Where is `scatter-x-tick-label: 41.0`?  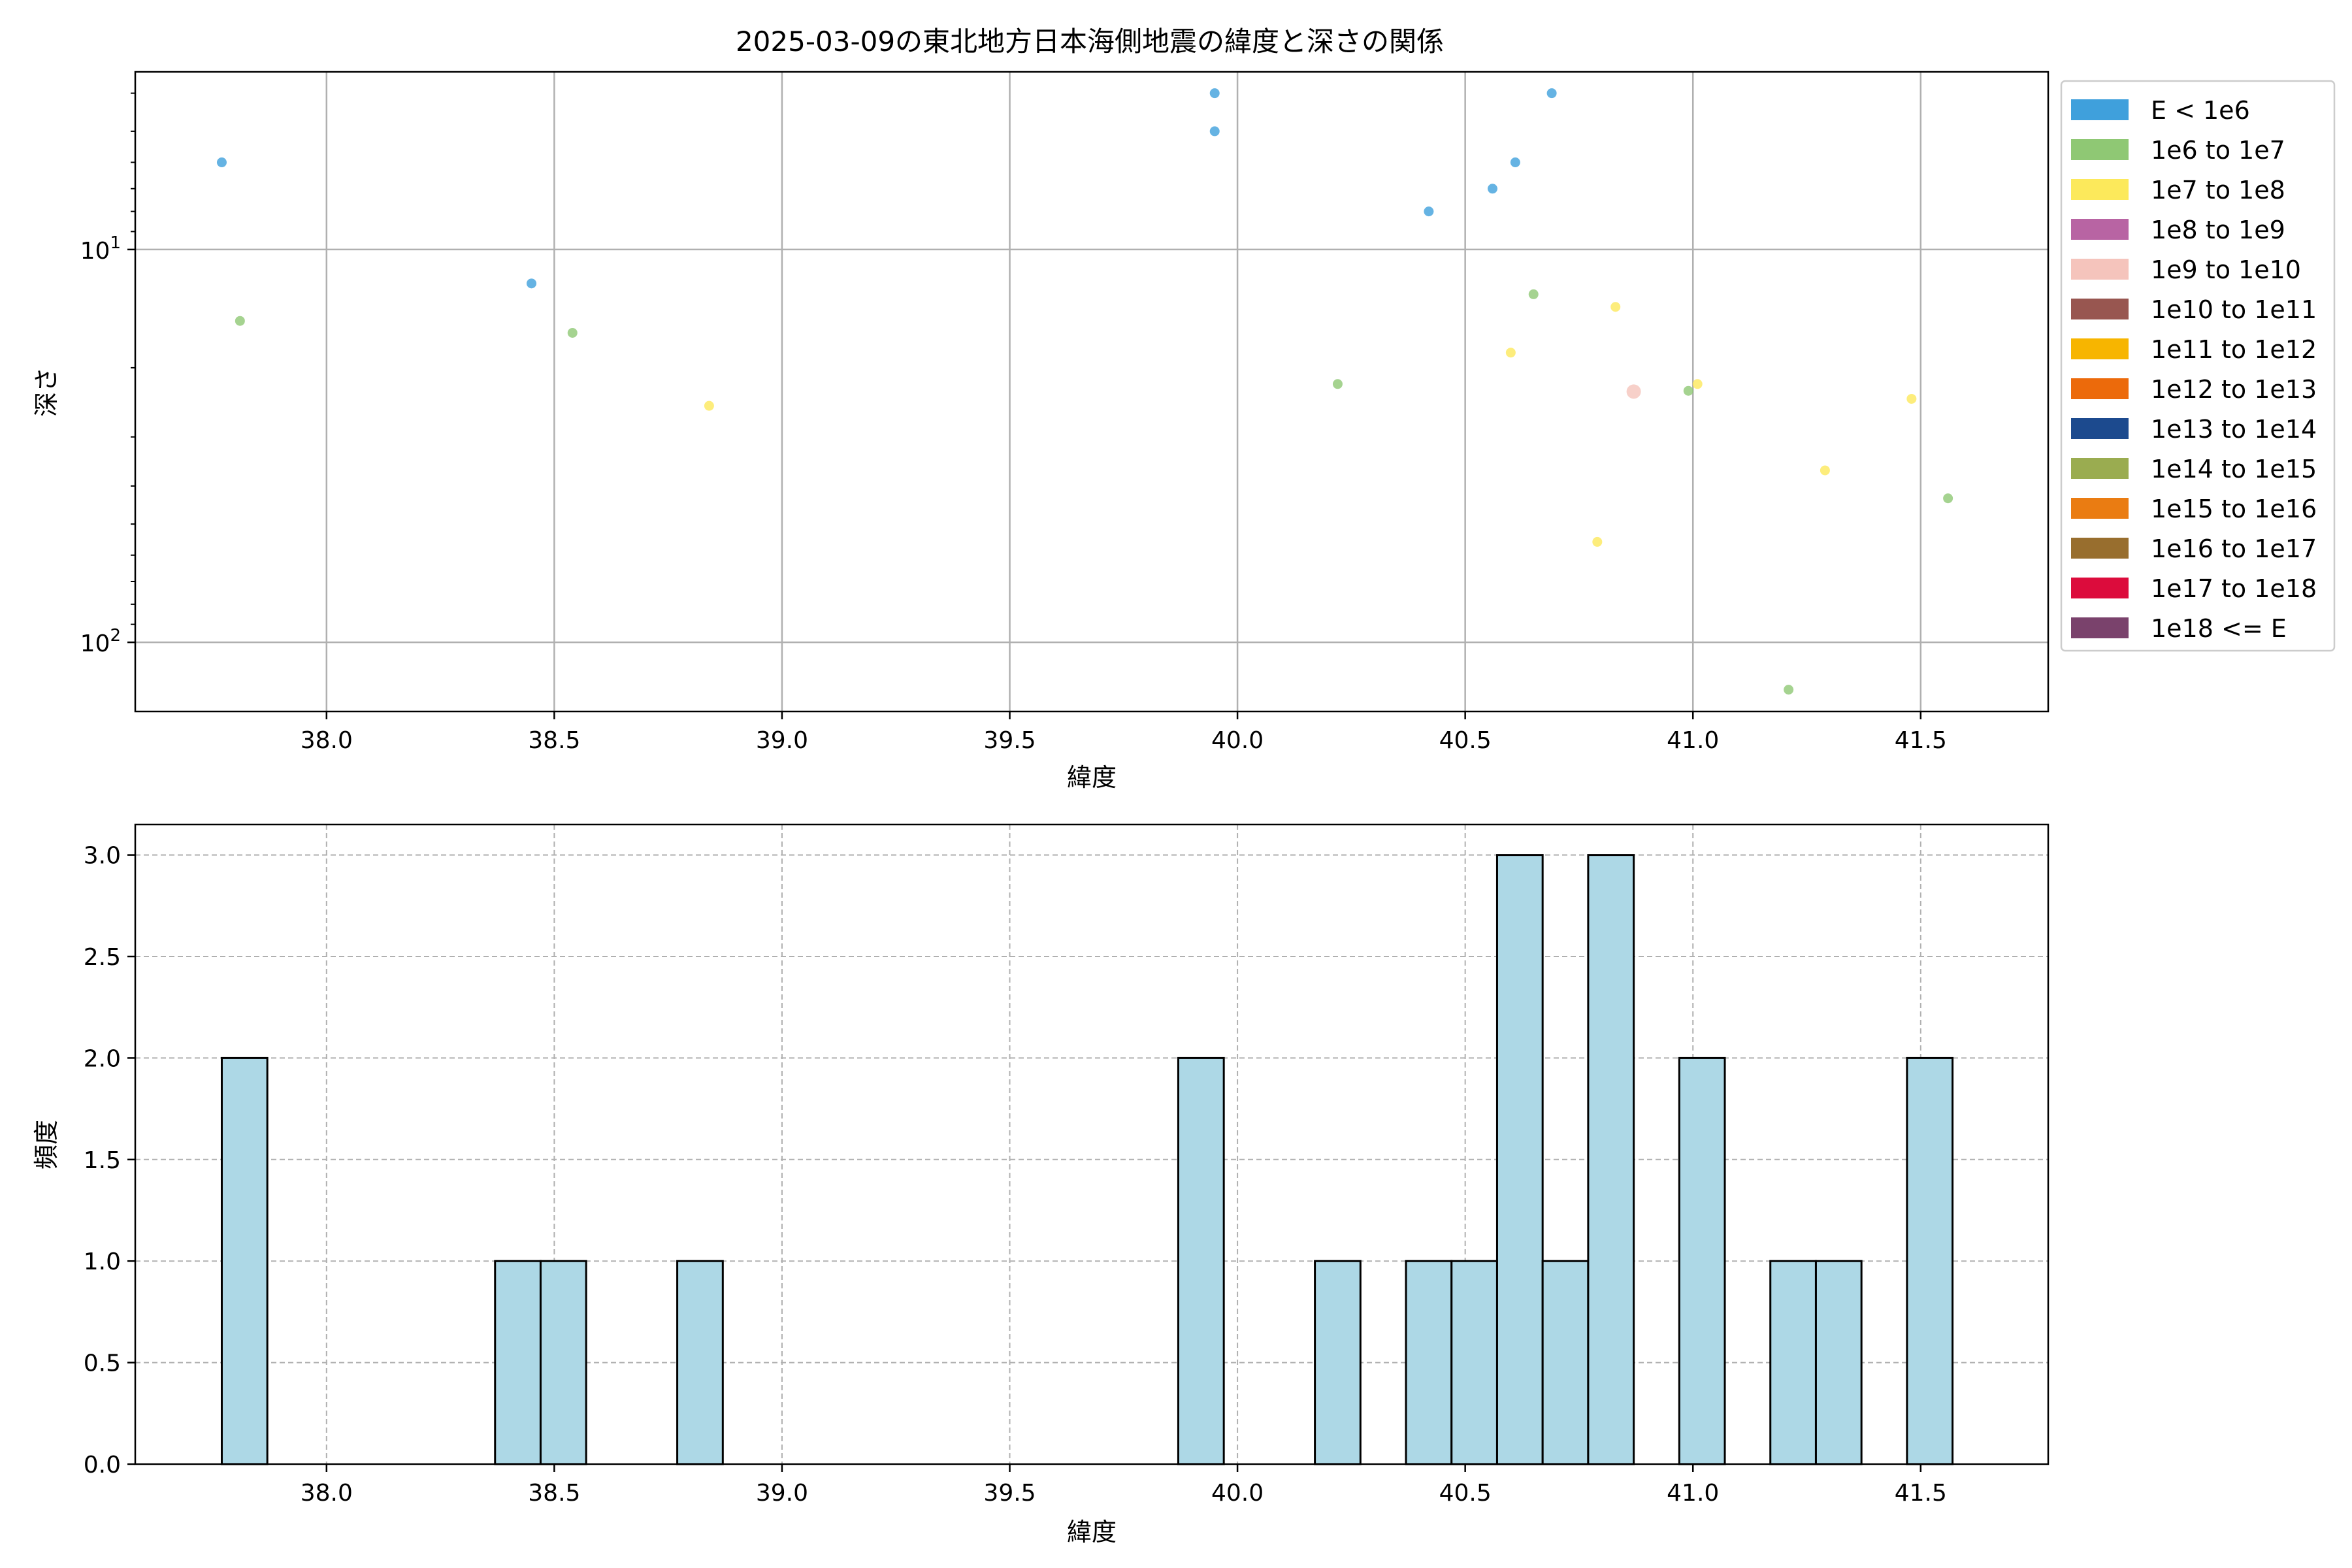 scatter-x-tick-label: 41.0 is located at coordinates (1693, 740).